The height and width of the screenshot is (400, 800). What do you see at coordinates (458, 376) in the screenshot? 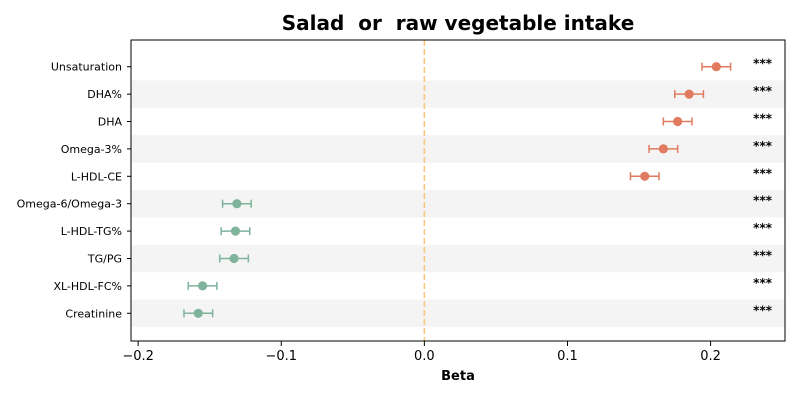
I see `x-axis-label: Beta` at bounding box center [458, 376].